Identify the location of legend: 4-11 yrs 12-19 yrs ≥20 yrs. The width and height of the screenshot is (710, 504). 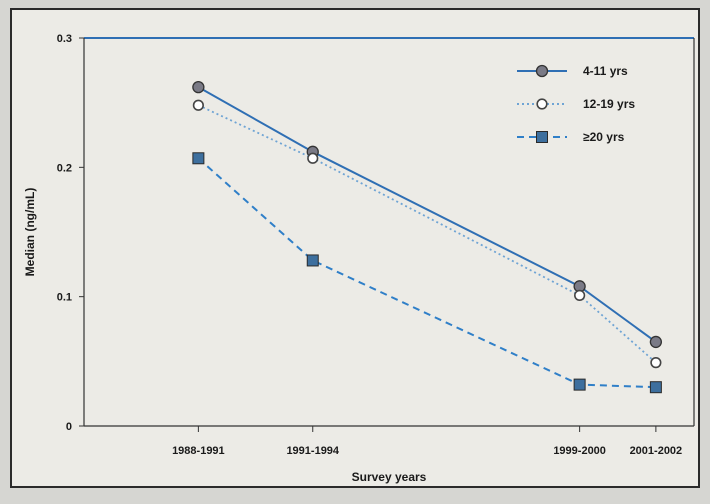
(576, 104).